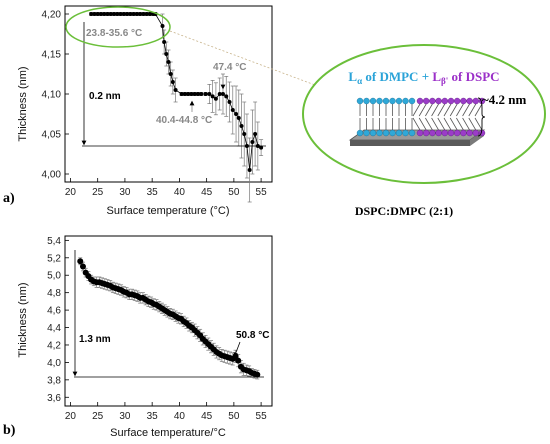 Image resolution: width=550 pixels, height=444 pixels. I want to click on x-axis-title-b: Surface temperature/°C, so click(168, 433).